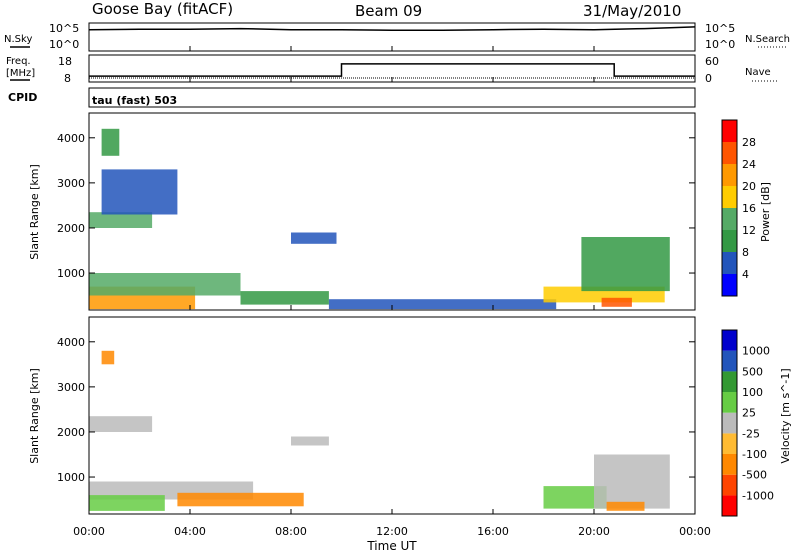 The height and width of the screenshot is (554, 800). What do you see at coordinates (720, 28) in the screenshot?
I see `noise-right-tick-top: 10^5` at bounding box center [720, 28].